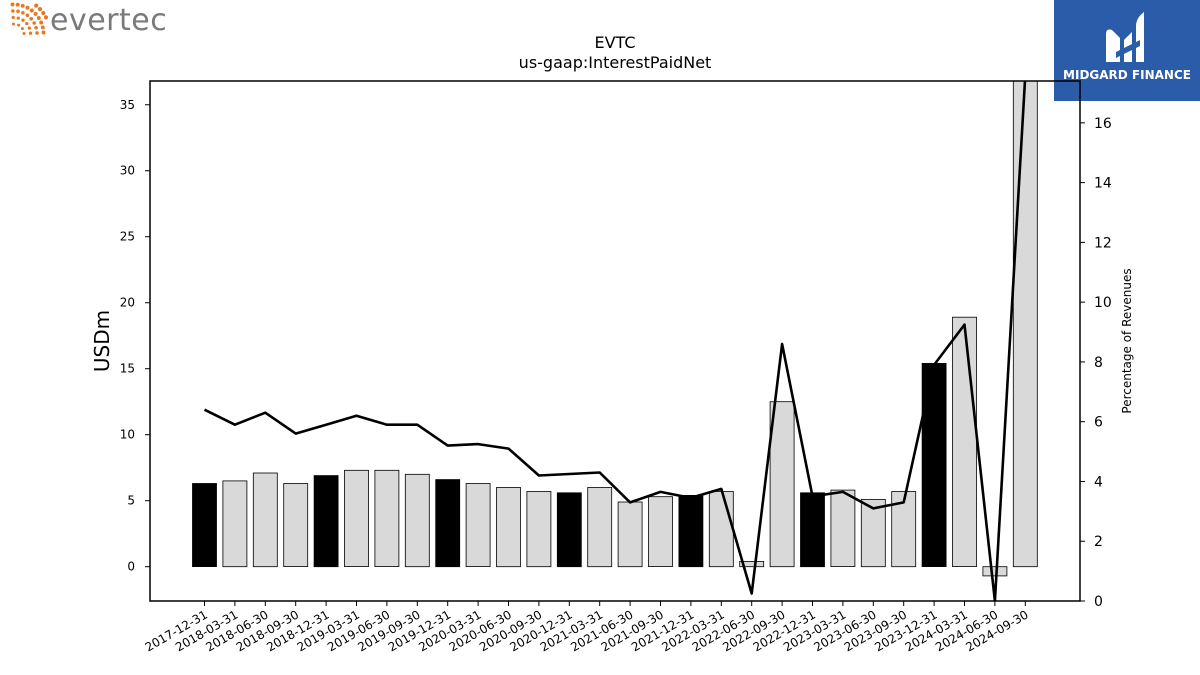  What do you see at coordinates (127, 237) in the screenshot?
I see `y-tick-label: 25` at bounding box center [127, 237].